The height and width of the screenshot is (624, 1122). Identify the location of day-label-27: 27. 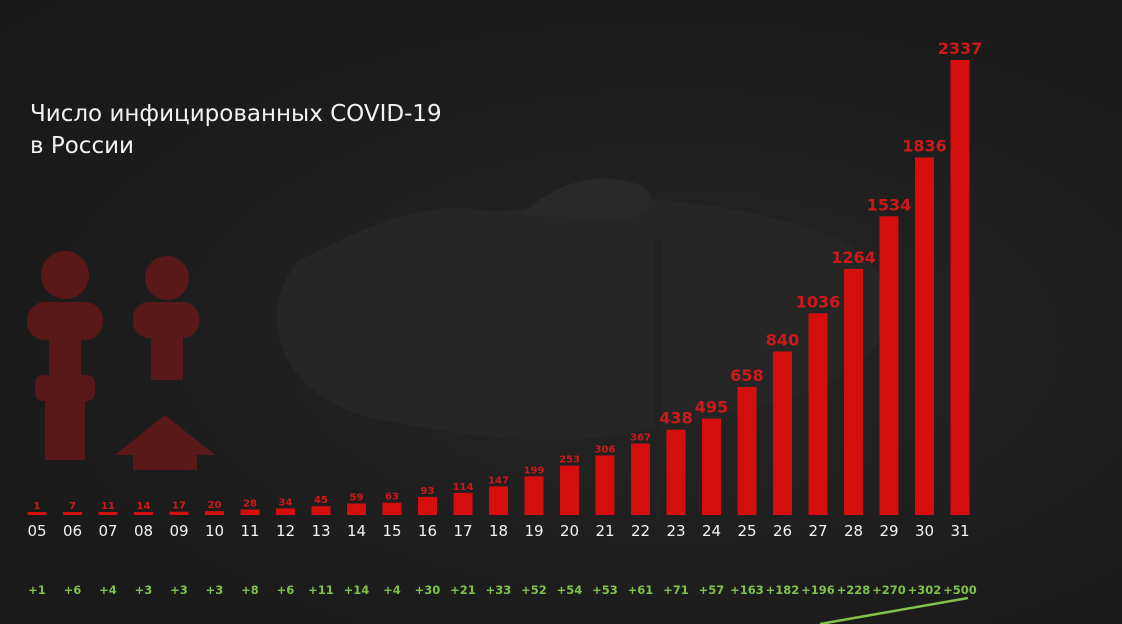
(817, 531).